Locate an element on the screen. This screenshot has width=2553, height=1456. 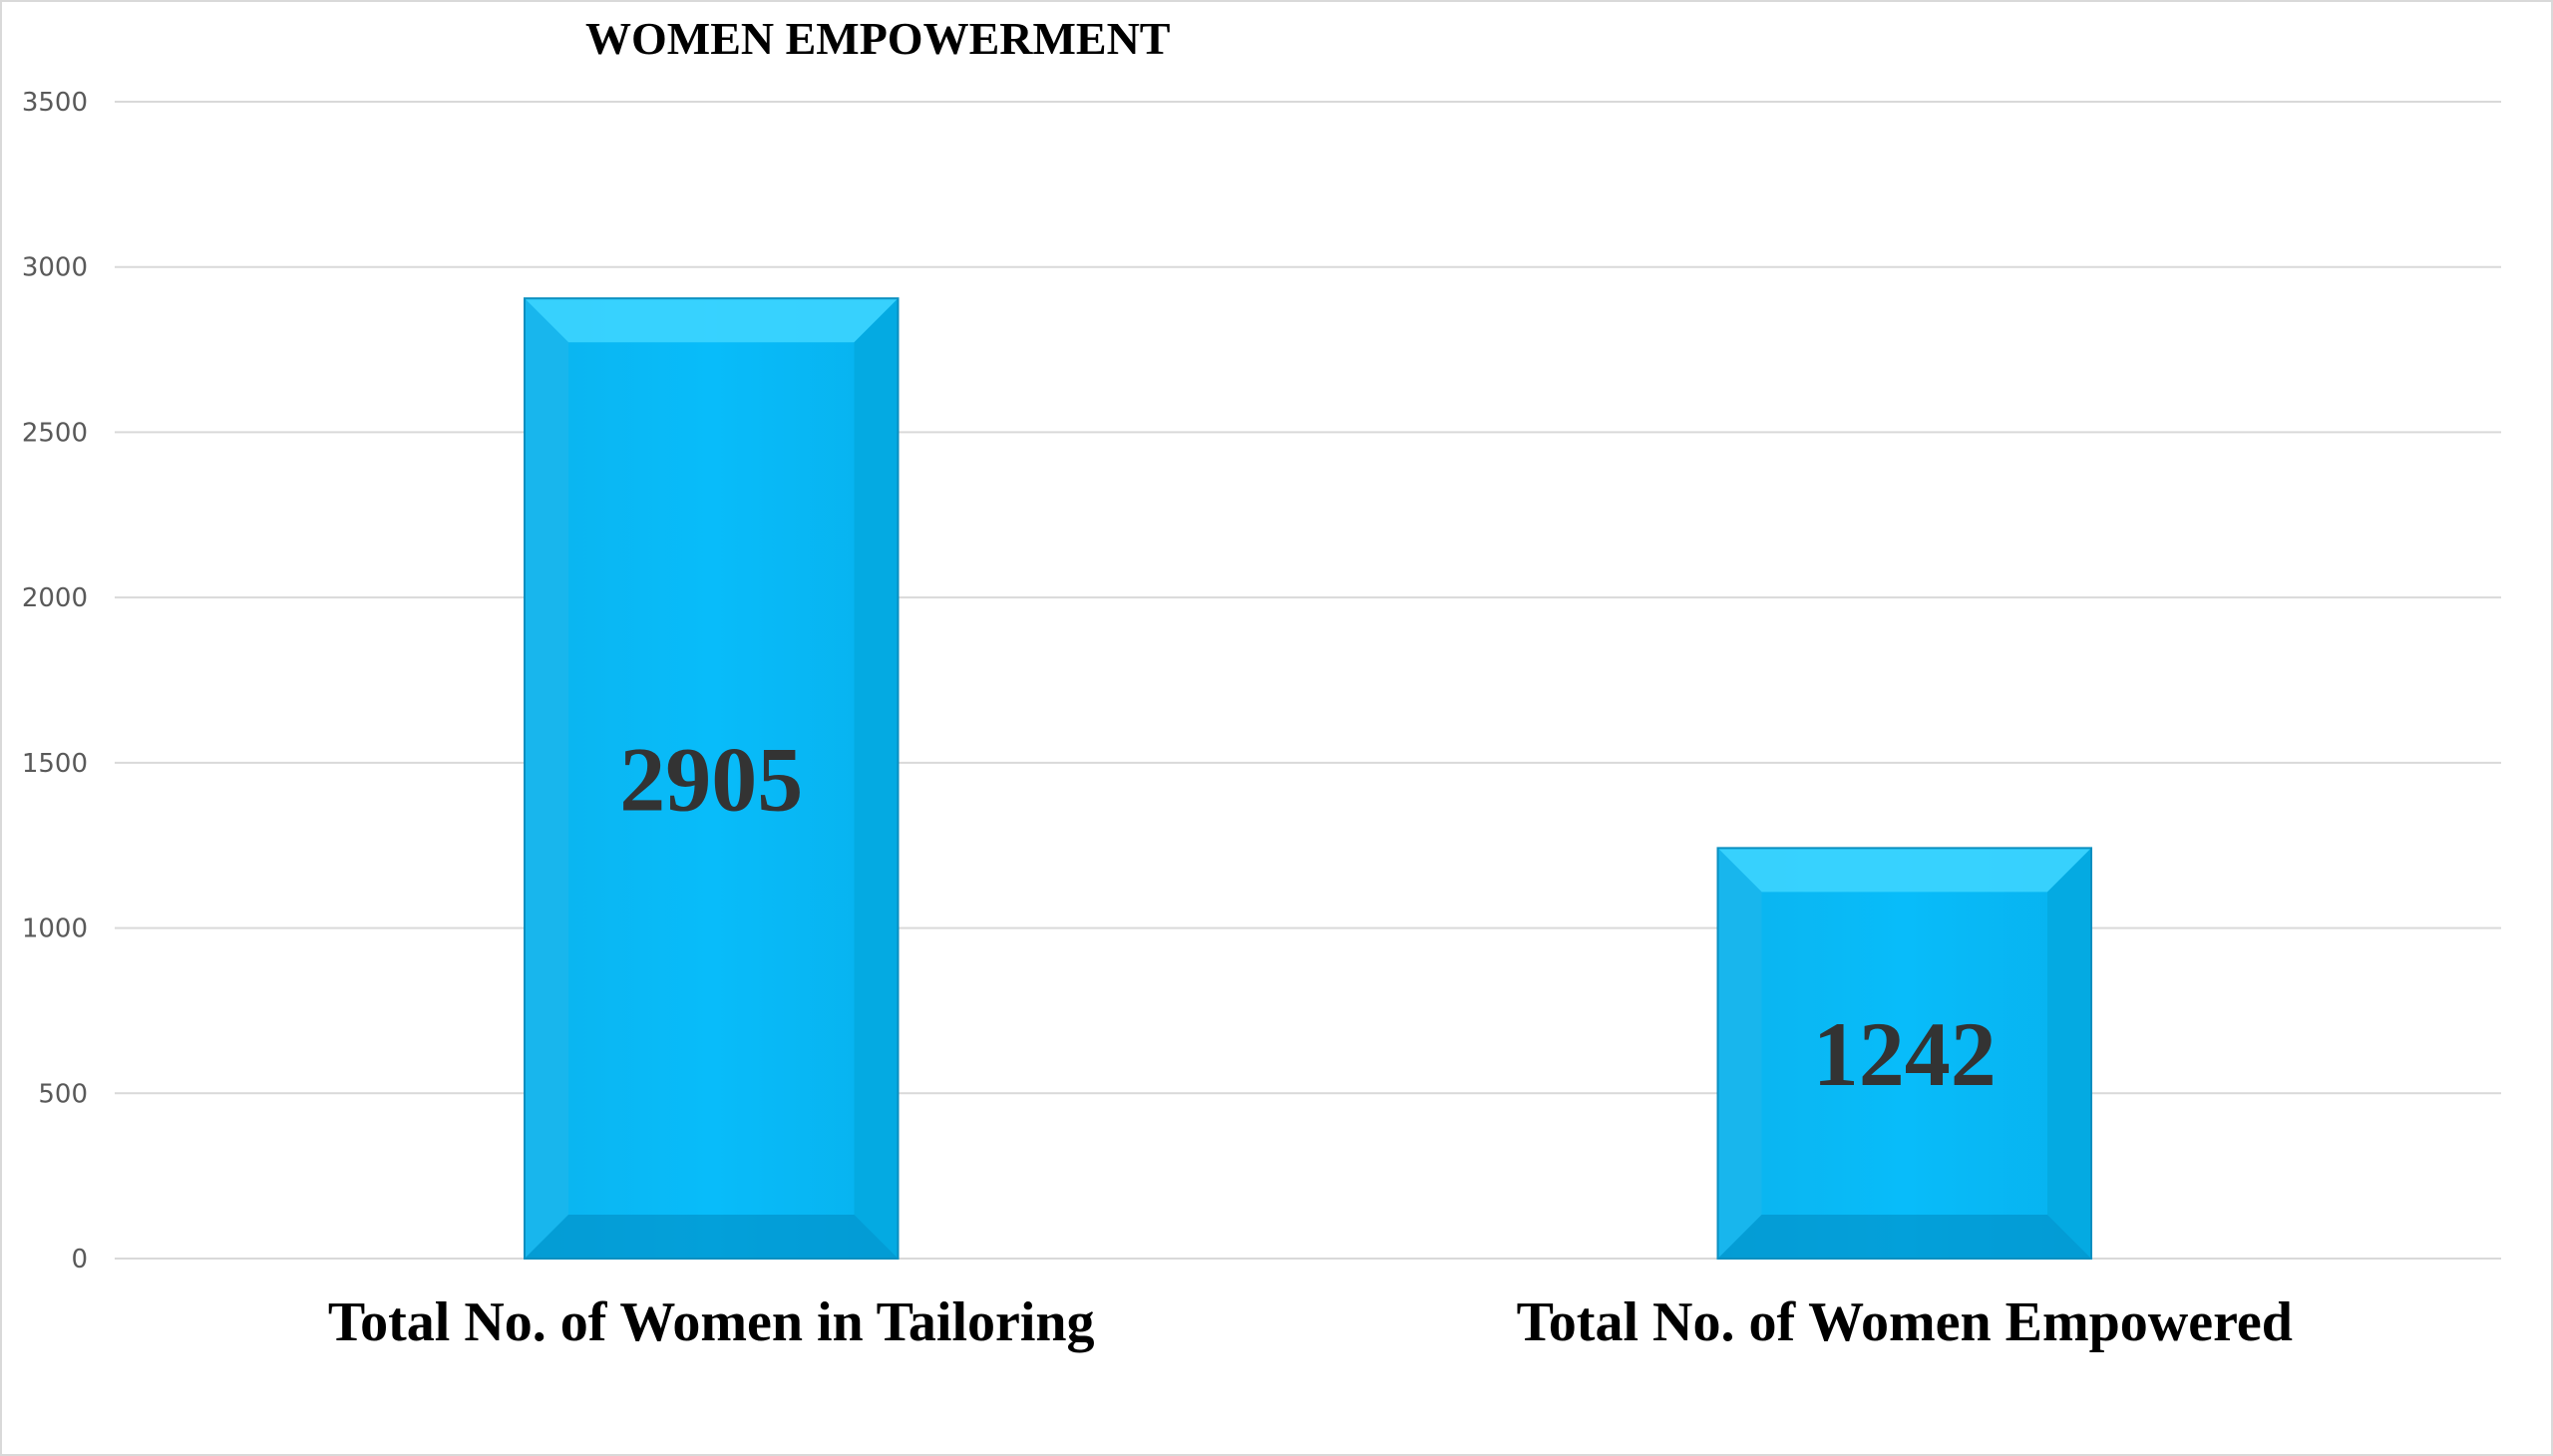
y-tick-label: 2000 is located at coordinates (55, 598).